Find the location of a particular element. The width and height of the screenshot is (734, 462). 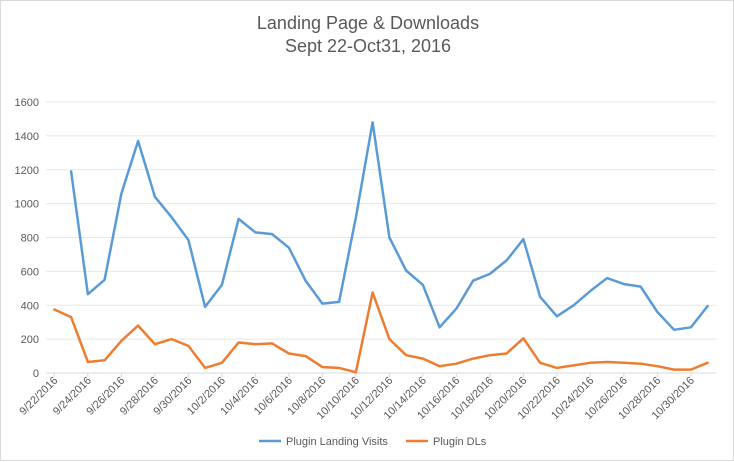

chart-subtitle: Sept 22-Oct31, 2016 is located at coordinates (368, 46).